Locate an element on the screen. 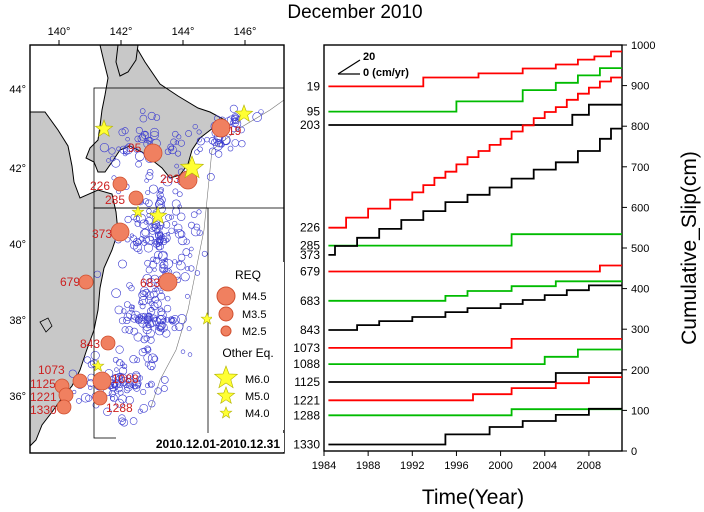 This screenshot has width=704, height=512. lon-ticks: 140° 142° 144° 146° is located at coordinates (152, 35).